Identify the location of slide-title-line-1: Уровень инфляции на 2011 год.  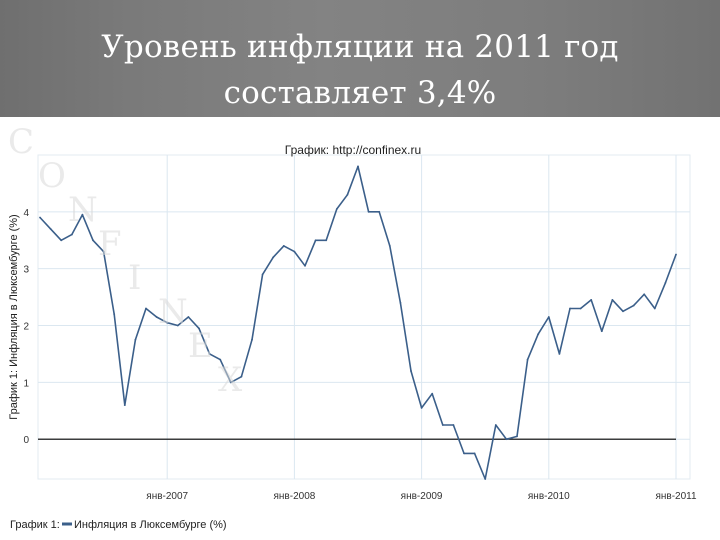
(360, 47).